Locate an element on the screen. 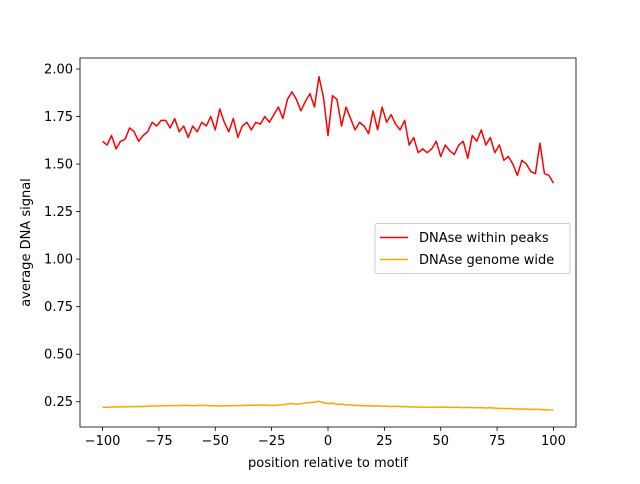 The image size is (640, 484). legend: DNAse within peaks DNAse genome wide is located at coordinates (472, 248).